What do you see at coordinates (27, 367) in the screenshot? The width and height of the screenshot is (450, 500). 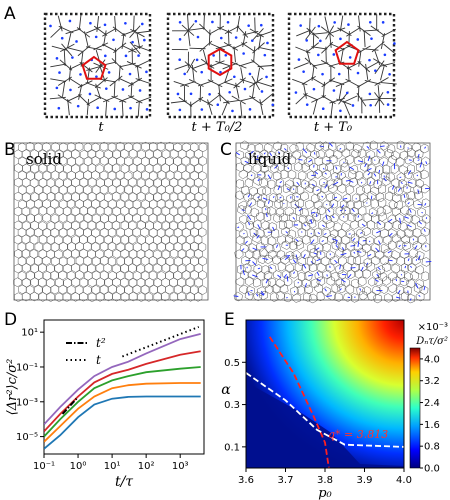 I see `y-tick-label: 10⁻¹` at bounding box center [27, 367].